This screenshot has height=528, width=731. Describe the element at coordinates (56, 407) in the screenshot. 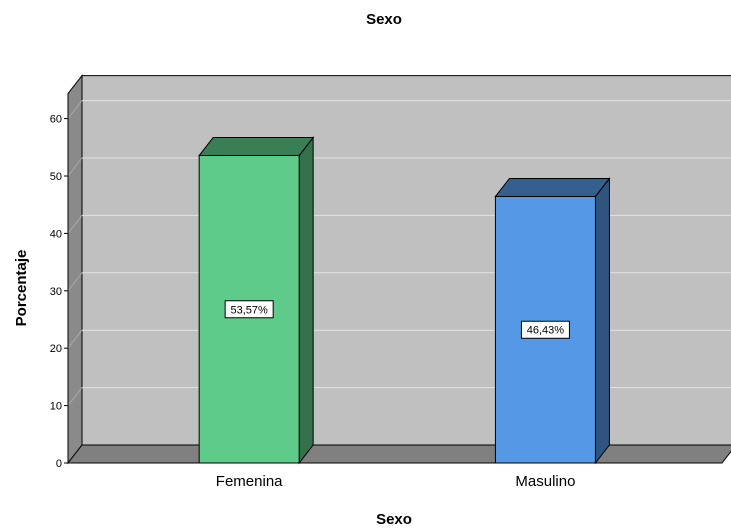

I see `y-tick-label: 10` at that location.